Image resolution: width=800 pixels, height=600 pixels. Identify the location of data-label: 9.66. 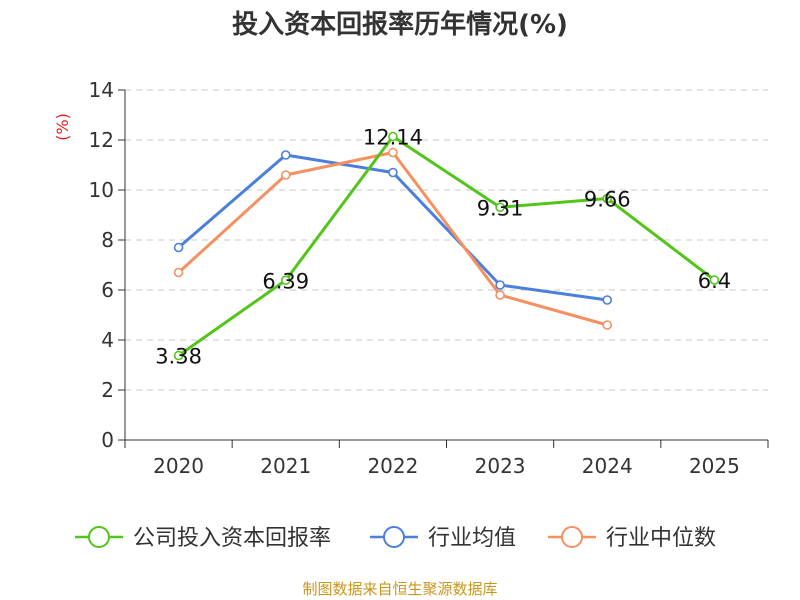
(607, 200).